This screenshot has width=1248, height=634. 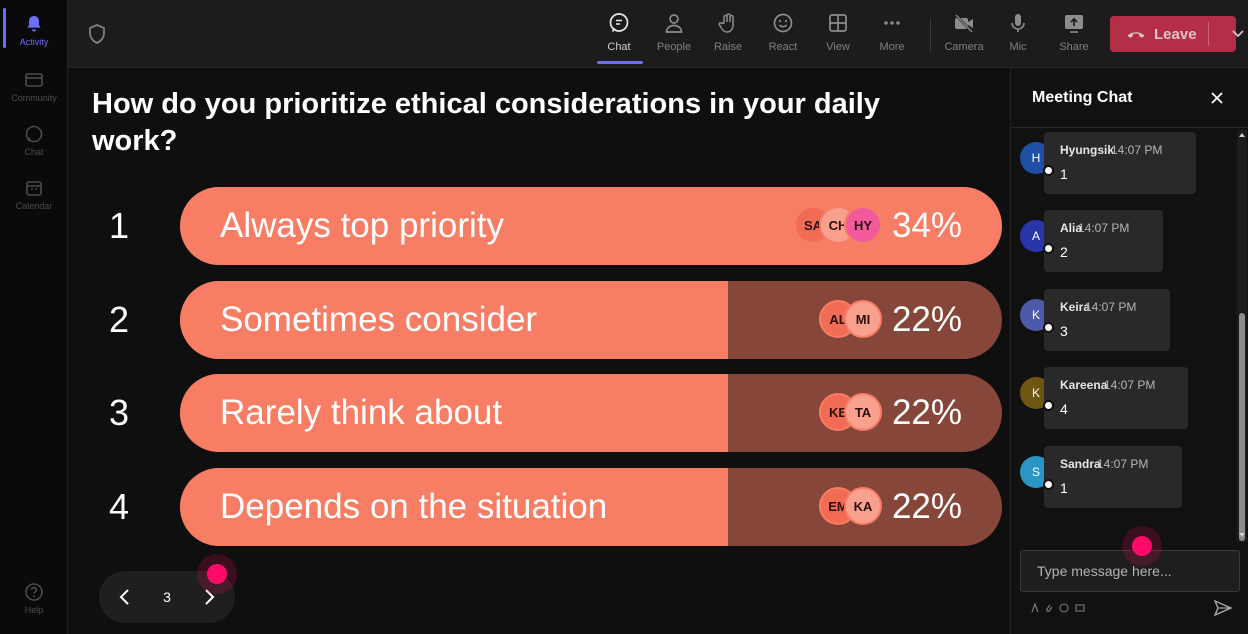 What do you see at coordinates (726, 23) in the screenshot?
I see `hand-icon` at bounding box center [726, 23].